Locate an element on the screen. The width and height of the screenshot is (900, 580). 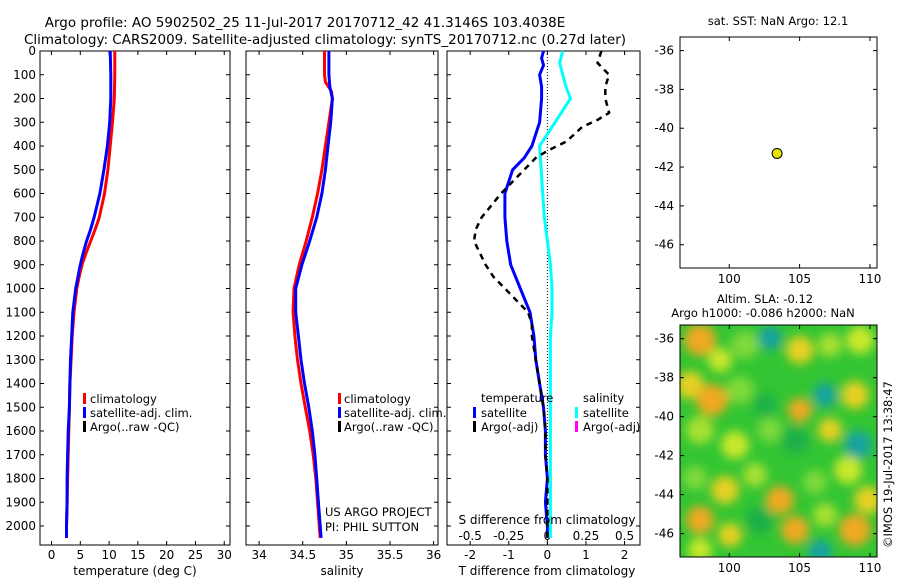
map-y-tick-label: -40 is located at coordinates (664, 417).